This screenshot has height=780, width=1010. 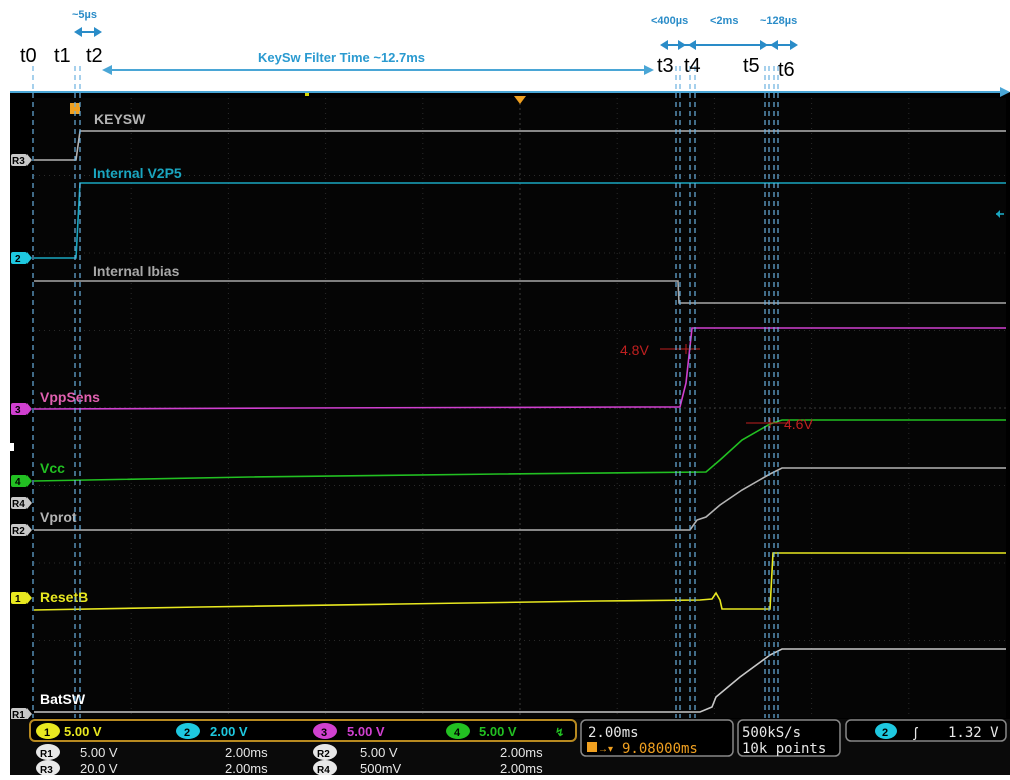 I want to click on trigger-position-value: 9.08000ms, so click(x=660, y=749).